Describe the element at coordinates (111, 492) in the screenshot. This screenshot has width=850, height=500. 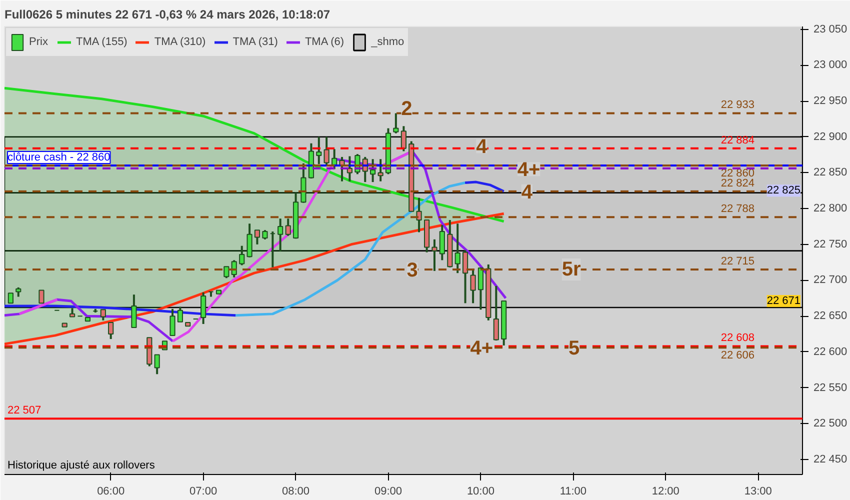
I see `x-tick-label: 06:00` at that location.